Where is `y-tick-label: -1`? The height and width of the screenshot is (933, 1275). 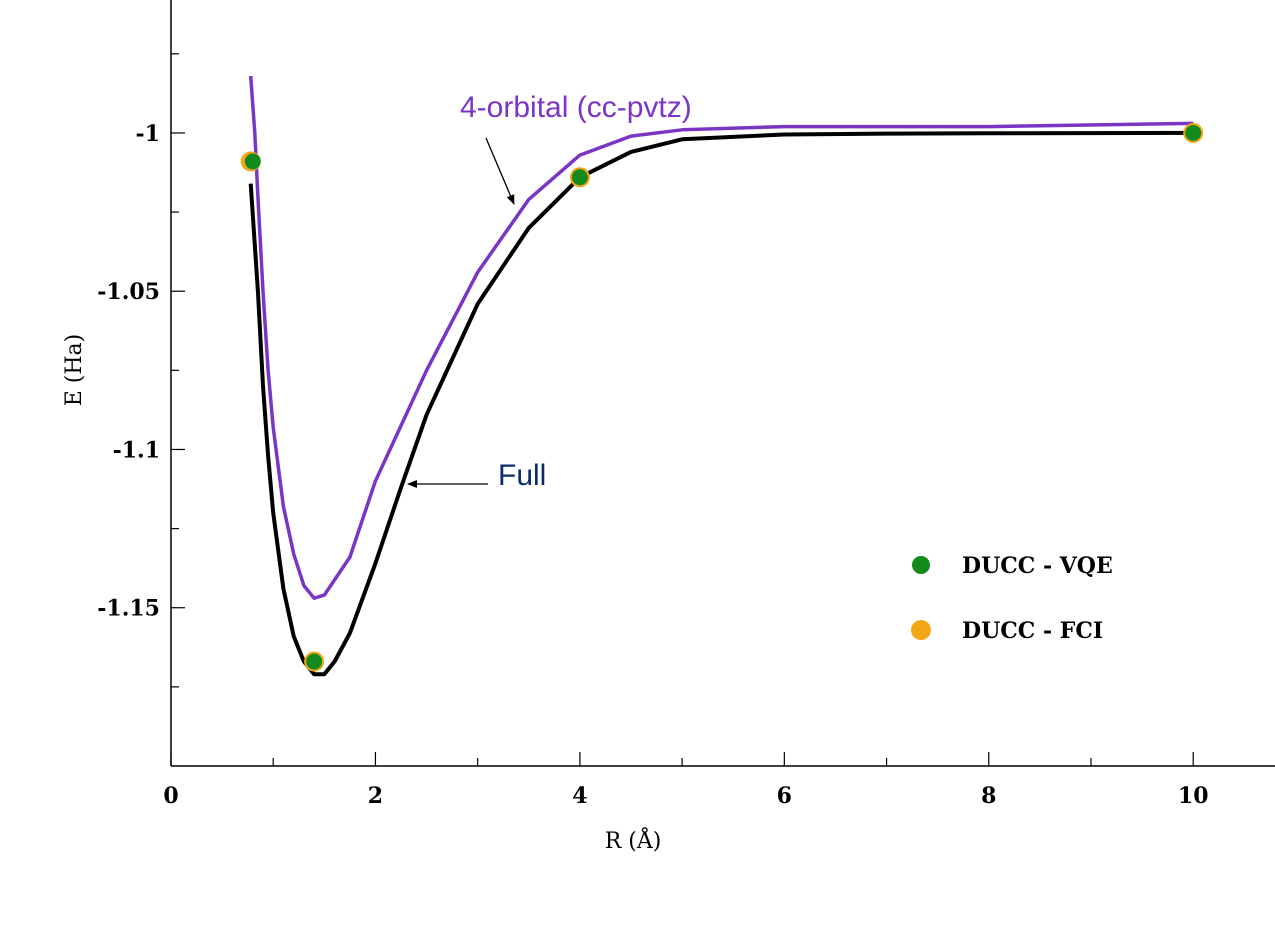 y-tick-label: -1 is located at coordinates (148, 134).